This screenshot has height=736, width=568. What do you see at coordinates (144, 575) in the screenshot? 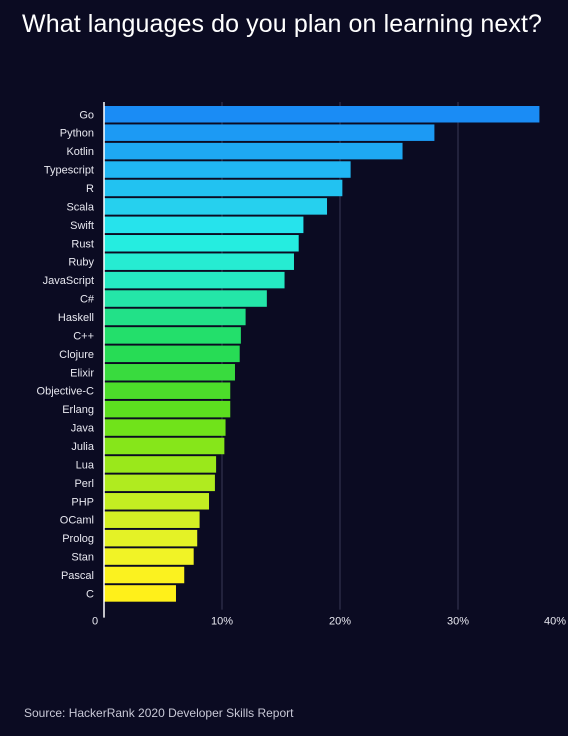
I see `bar-pascal` at bounding box center [144, 575].